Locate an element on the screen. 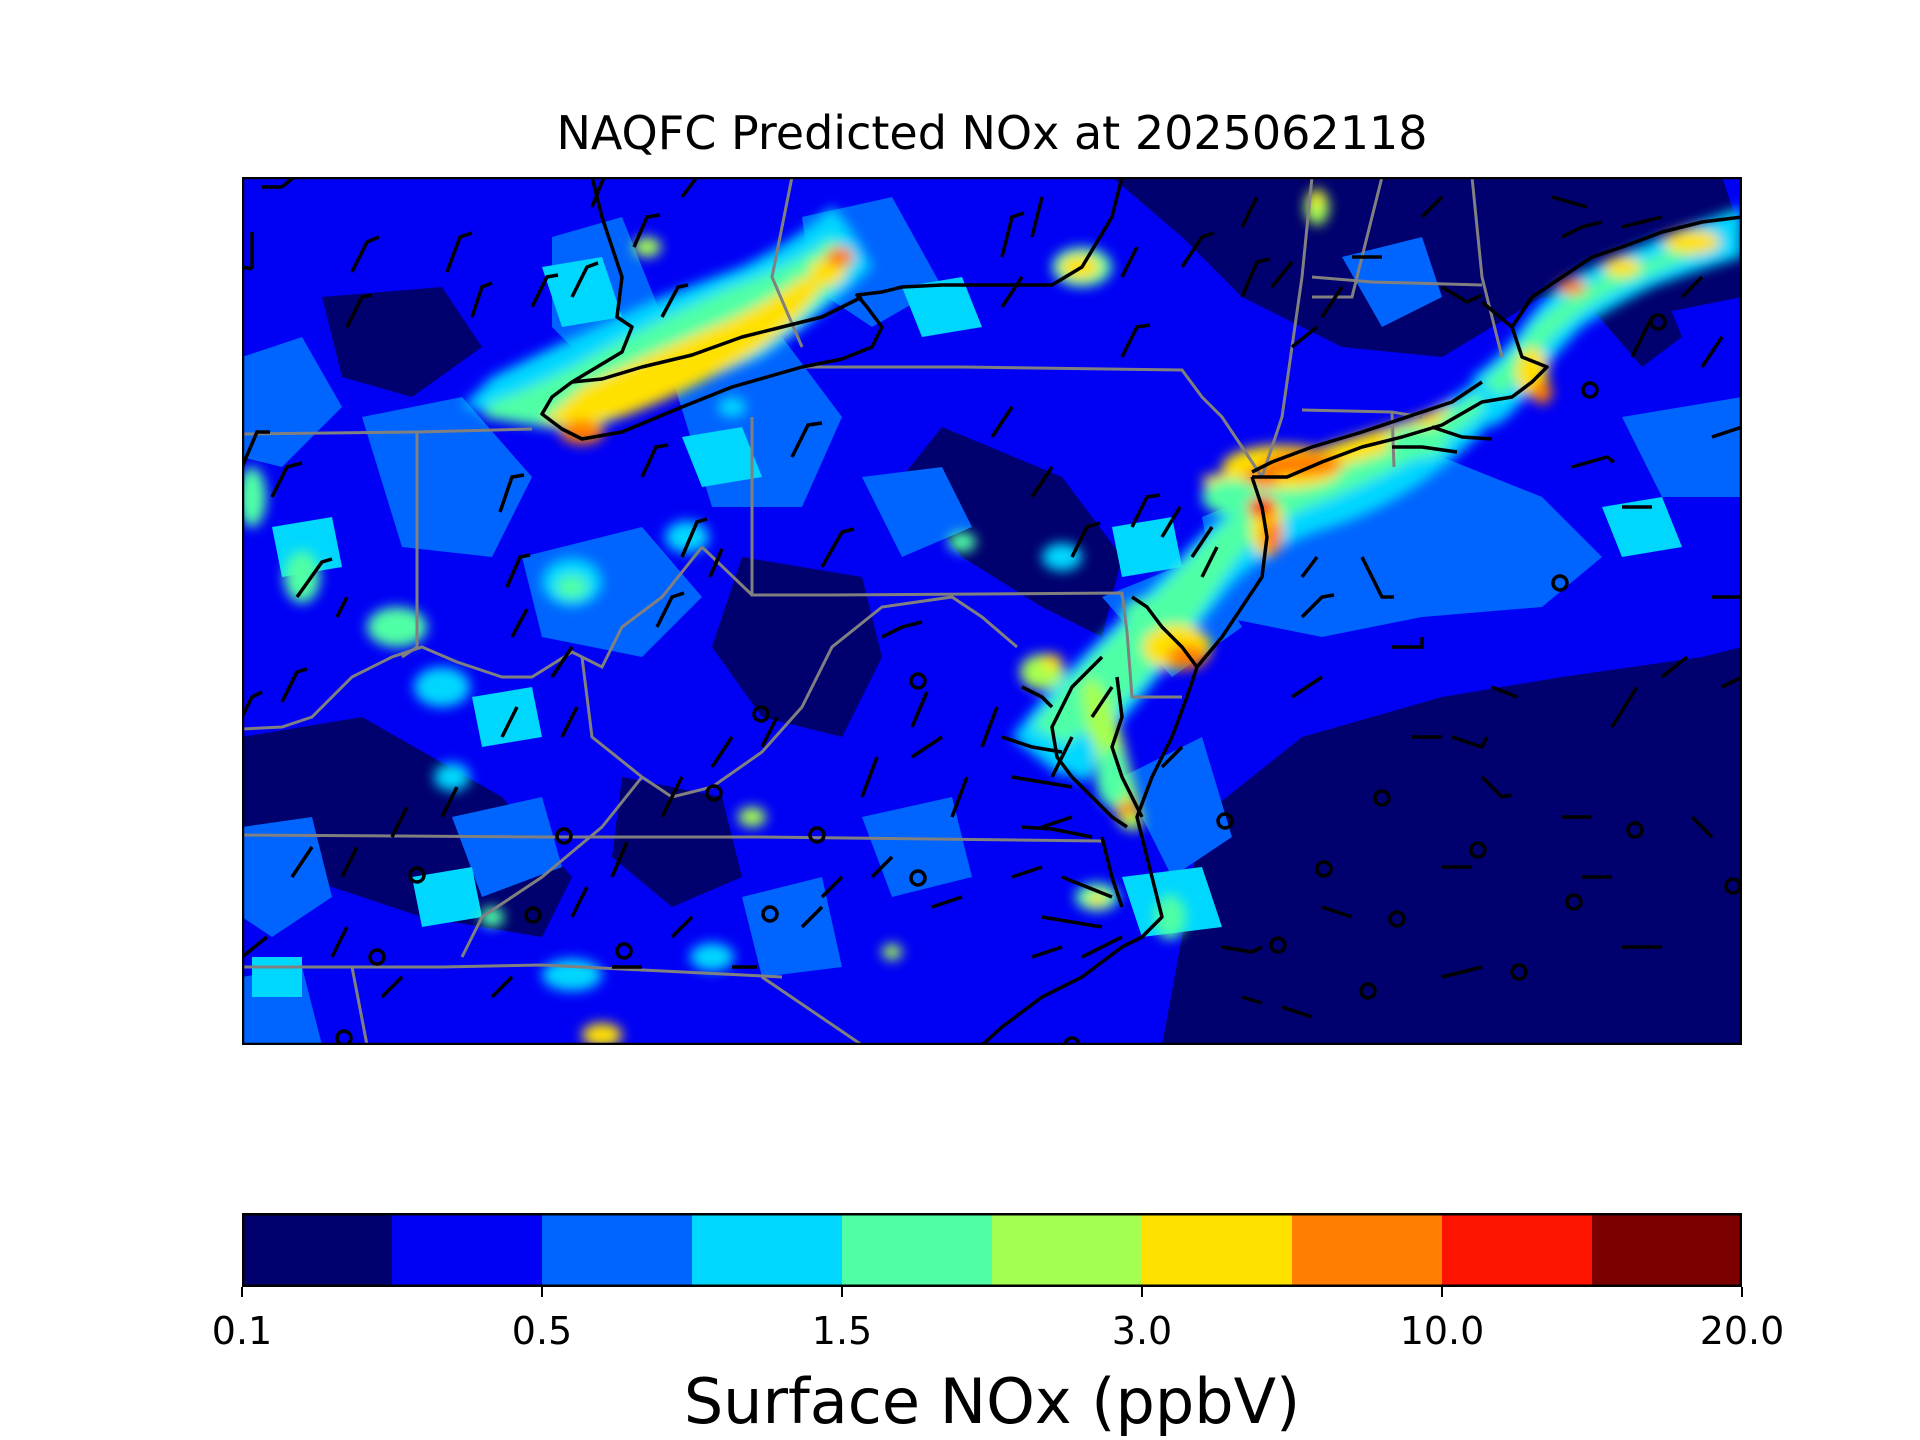  colorbar-tick-label: 3.0 is located at coordinates (1142, 1331).